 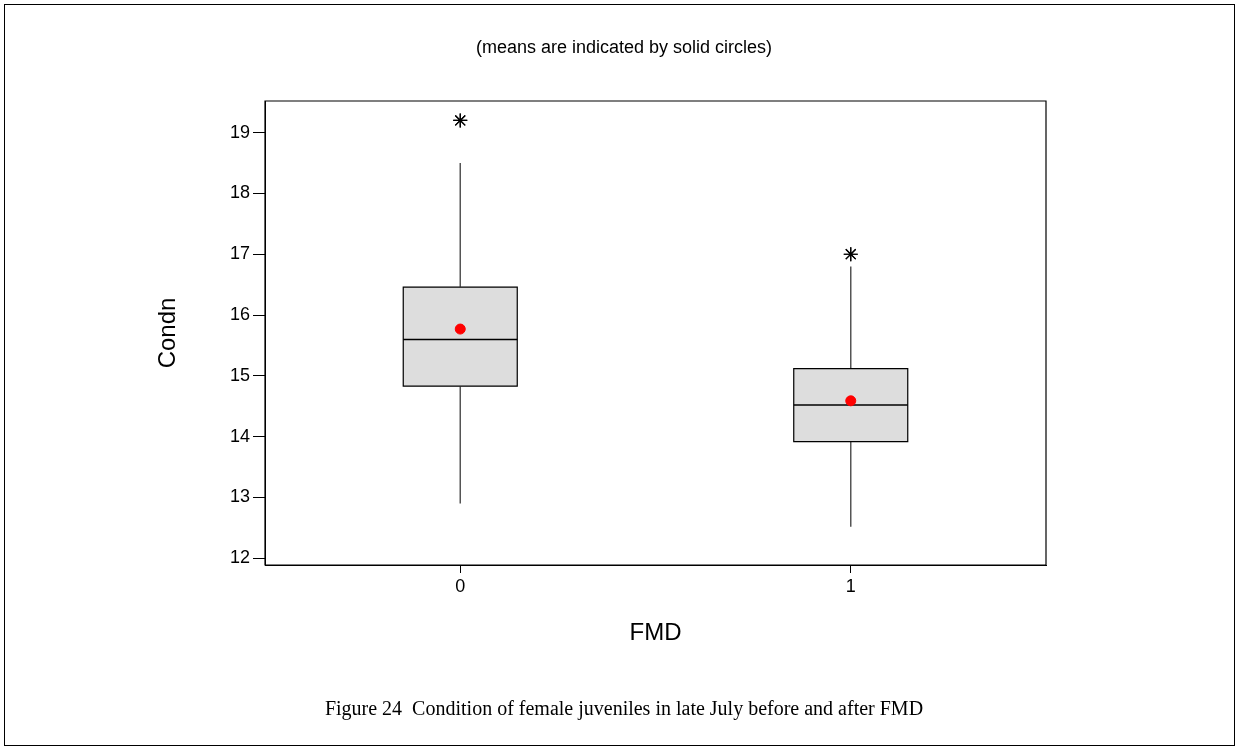 What do you see at coordinates (239, 314) in the screenshot?
I see `y-tick-label: 16` at bounding box center [239, 314].